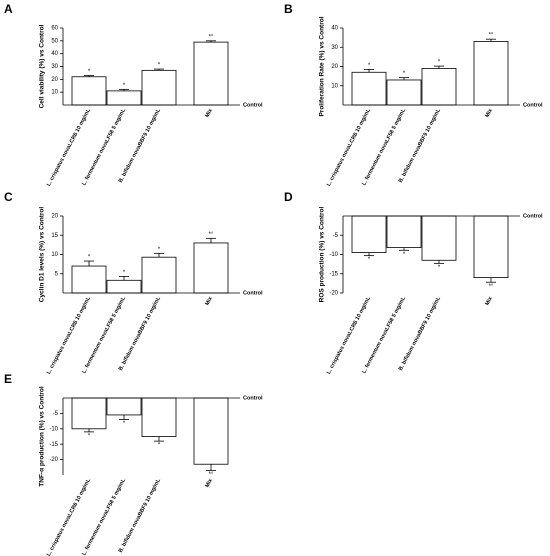  Describe the element at coordinates (57, 274) in the screenshot. I see `y-tick-label: 5` at that location.